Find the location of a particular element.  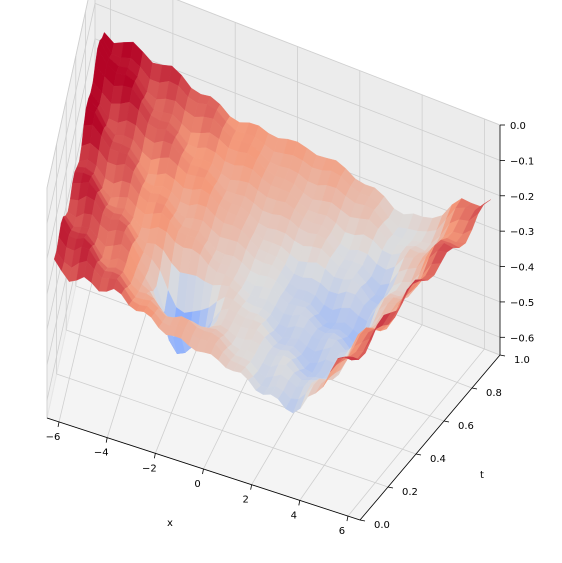

x-tick-label: −6 is located at coordinates (53, 437).